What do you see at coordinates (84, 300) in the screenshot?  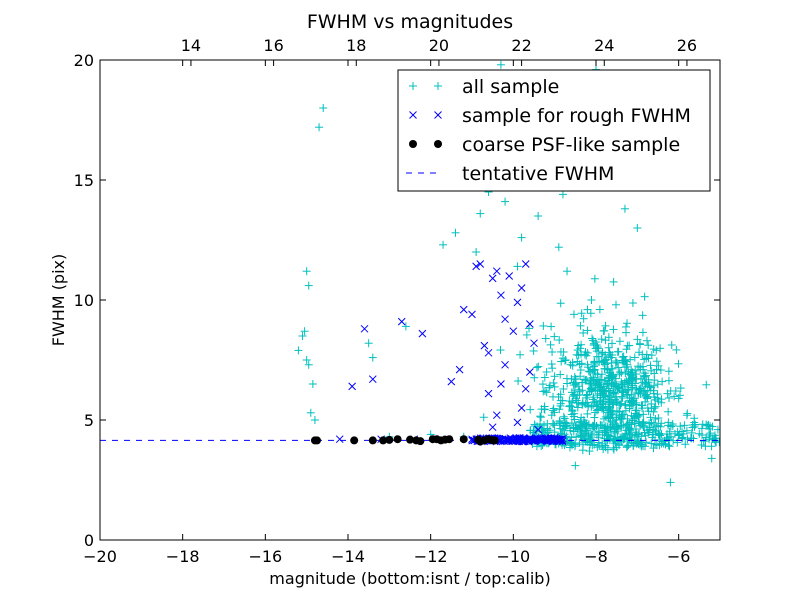 I see `y-tick-label: 10` at bounding box center [84, 300].